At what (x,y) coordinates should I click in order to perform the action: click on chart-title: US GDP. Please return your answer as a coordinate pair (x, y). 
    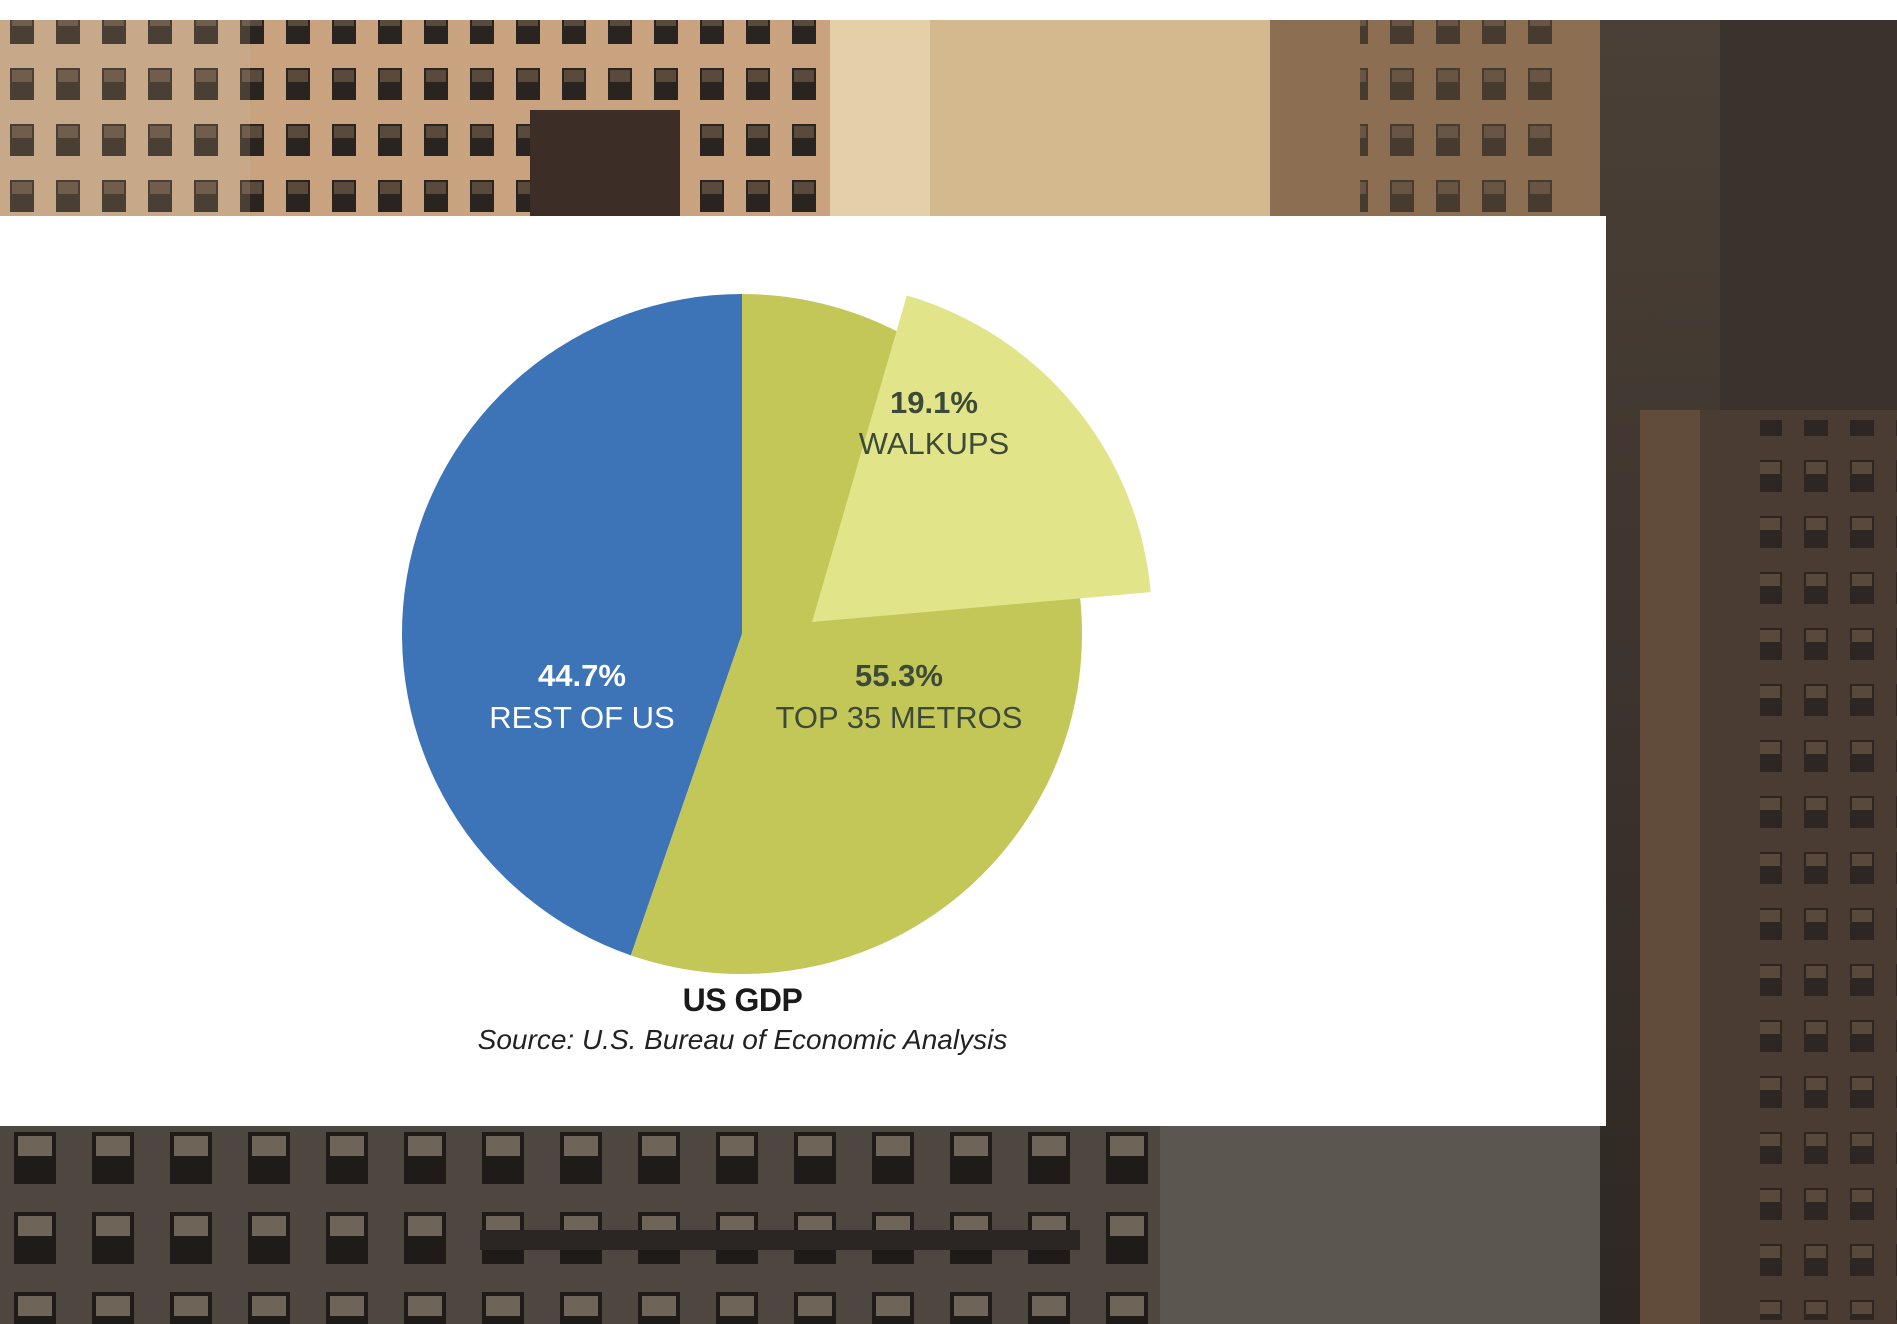
    Looking at the image, I should click on (742, 1000).